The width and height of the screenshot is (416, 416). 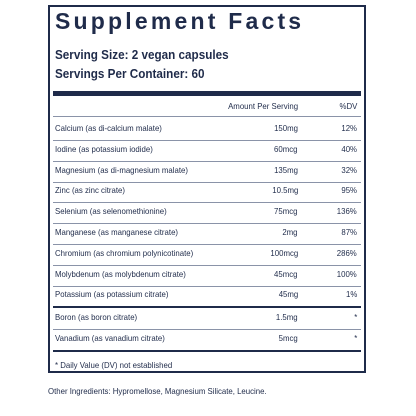 What do you see at coordinates (286, 148) in the screenshot?
I see `amount: 60mcg` at bounding box center [286, 148].